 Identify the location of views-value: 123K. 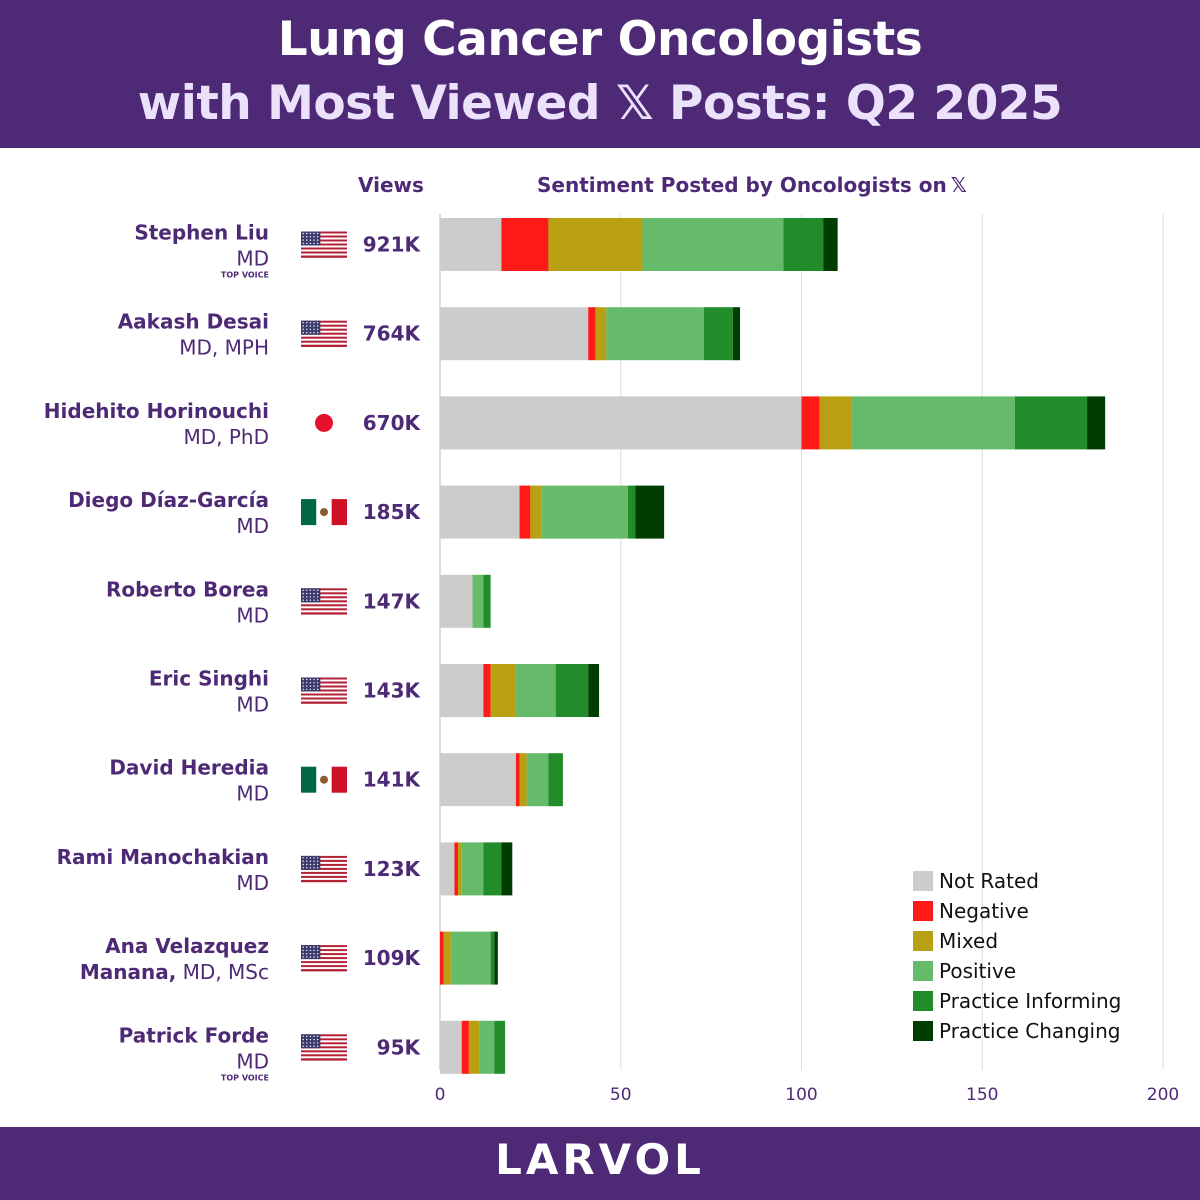
(392, 869).